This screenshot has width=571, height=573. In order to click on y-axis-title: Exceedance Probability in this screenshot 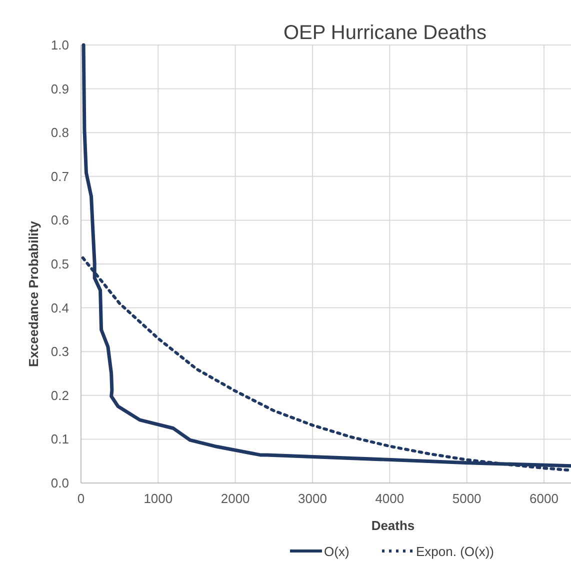, I will do `click(33, 293)`.